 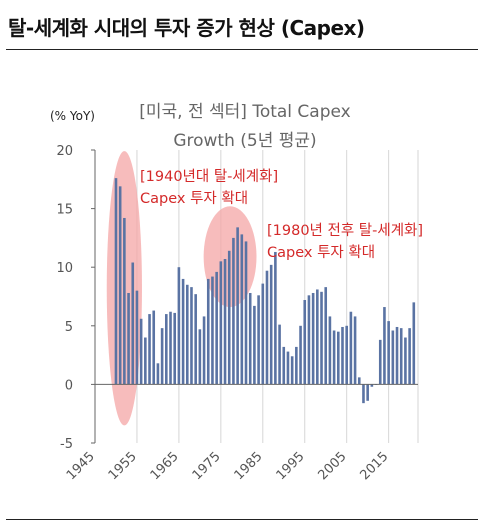 What do you see at coordinates (229, 317) in the screenshot?
I see `bar-1977` at bounding box center [229, 317].